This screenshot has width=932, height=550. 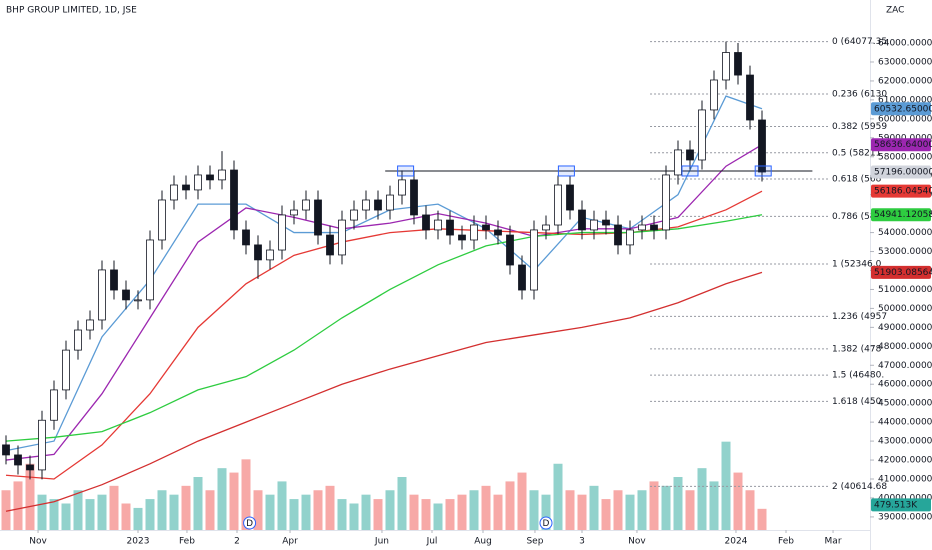 What do you see at coordinates (905, 100) in the screenshot?
I see `y-tick-label: 61000.0000000` at bounding box center [905, 100].